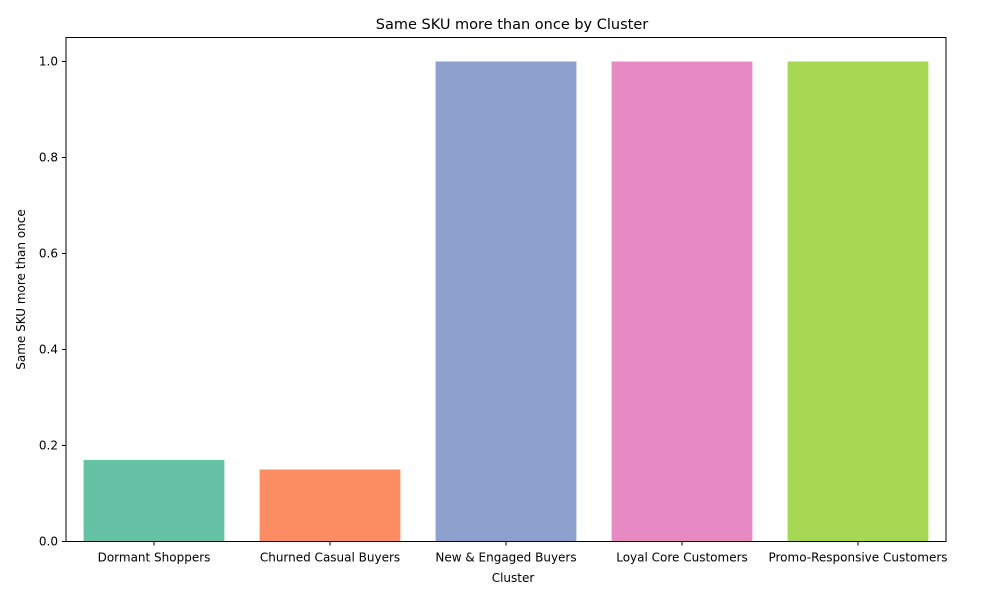 This screenshot has height=600, width=1000. Describe the element at coordinates (48, 446) in the screenshot. I see `y-tick-label-1: 0.2` at that location.